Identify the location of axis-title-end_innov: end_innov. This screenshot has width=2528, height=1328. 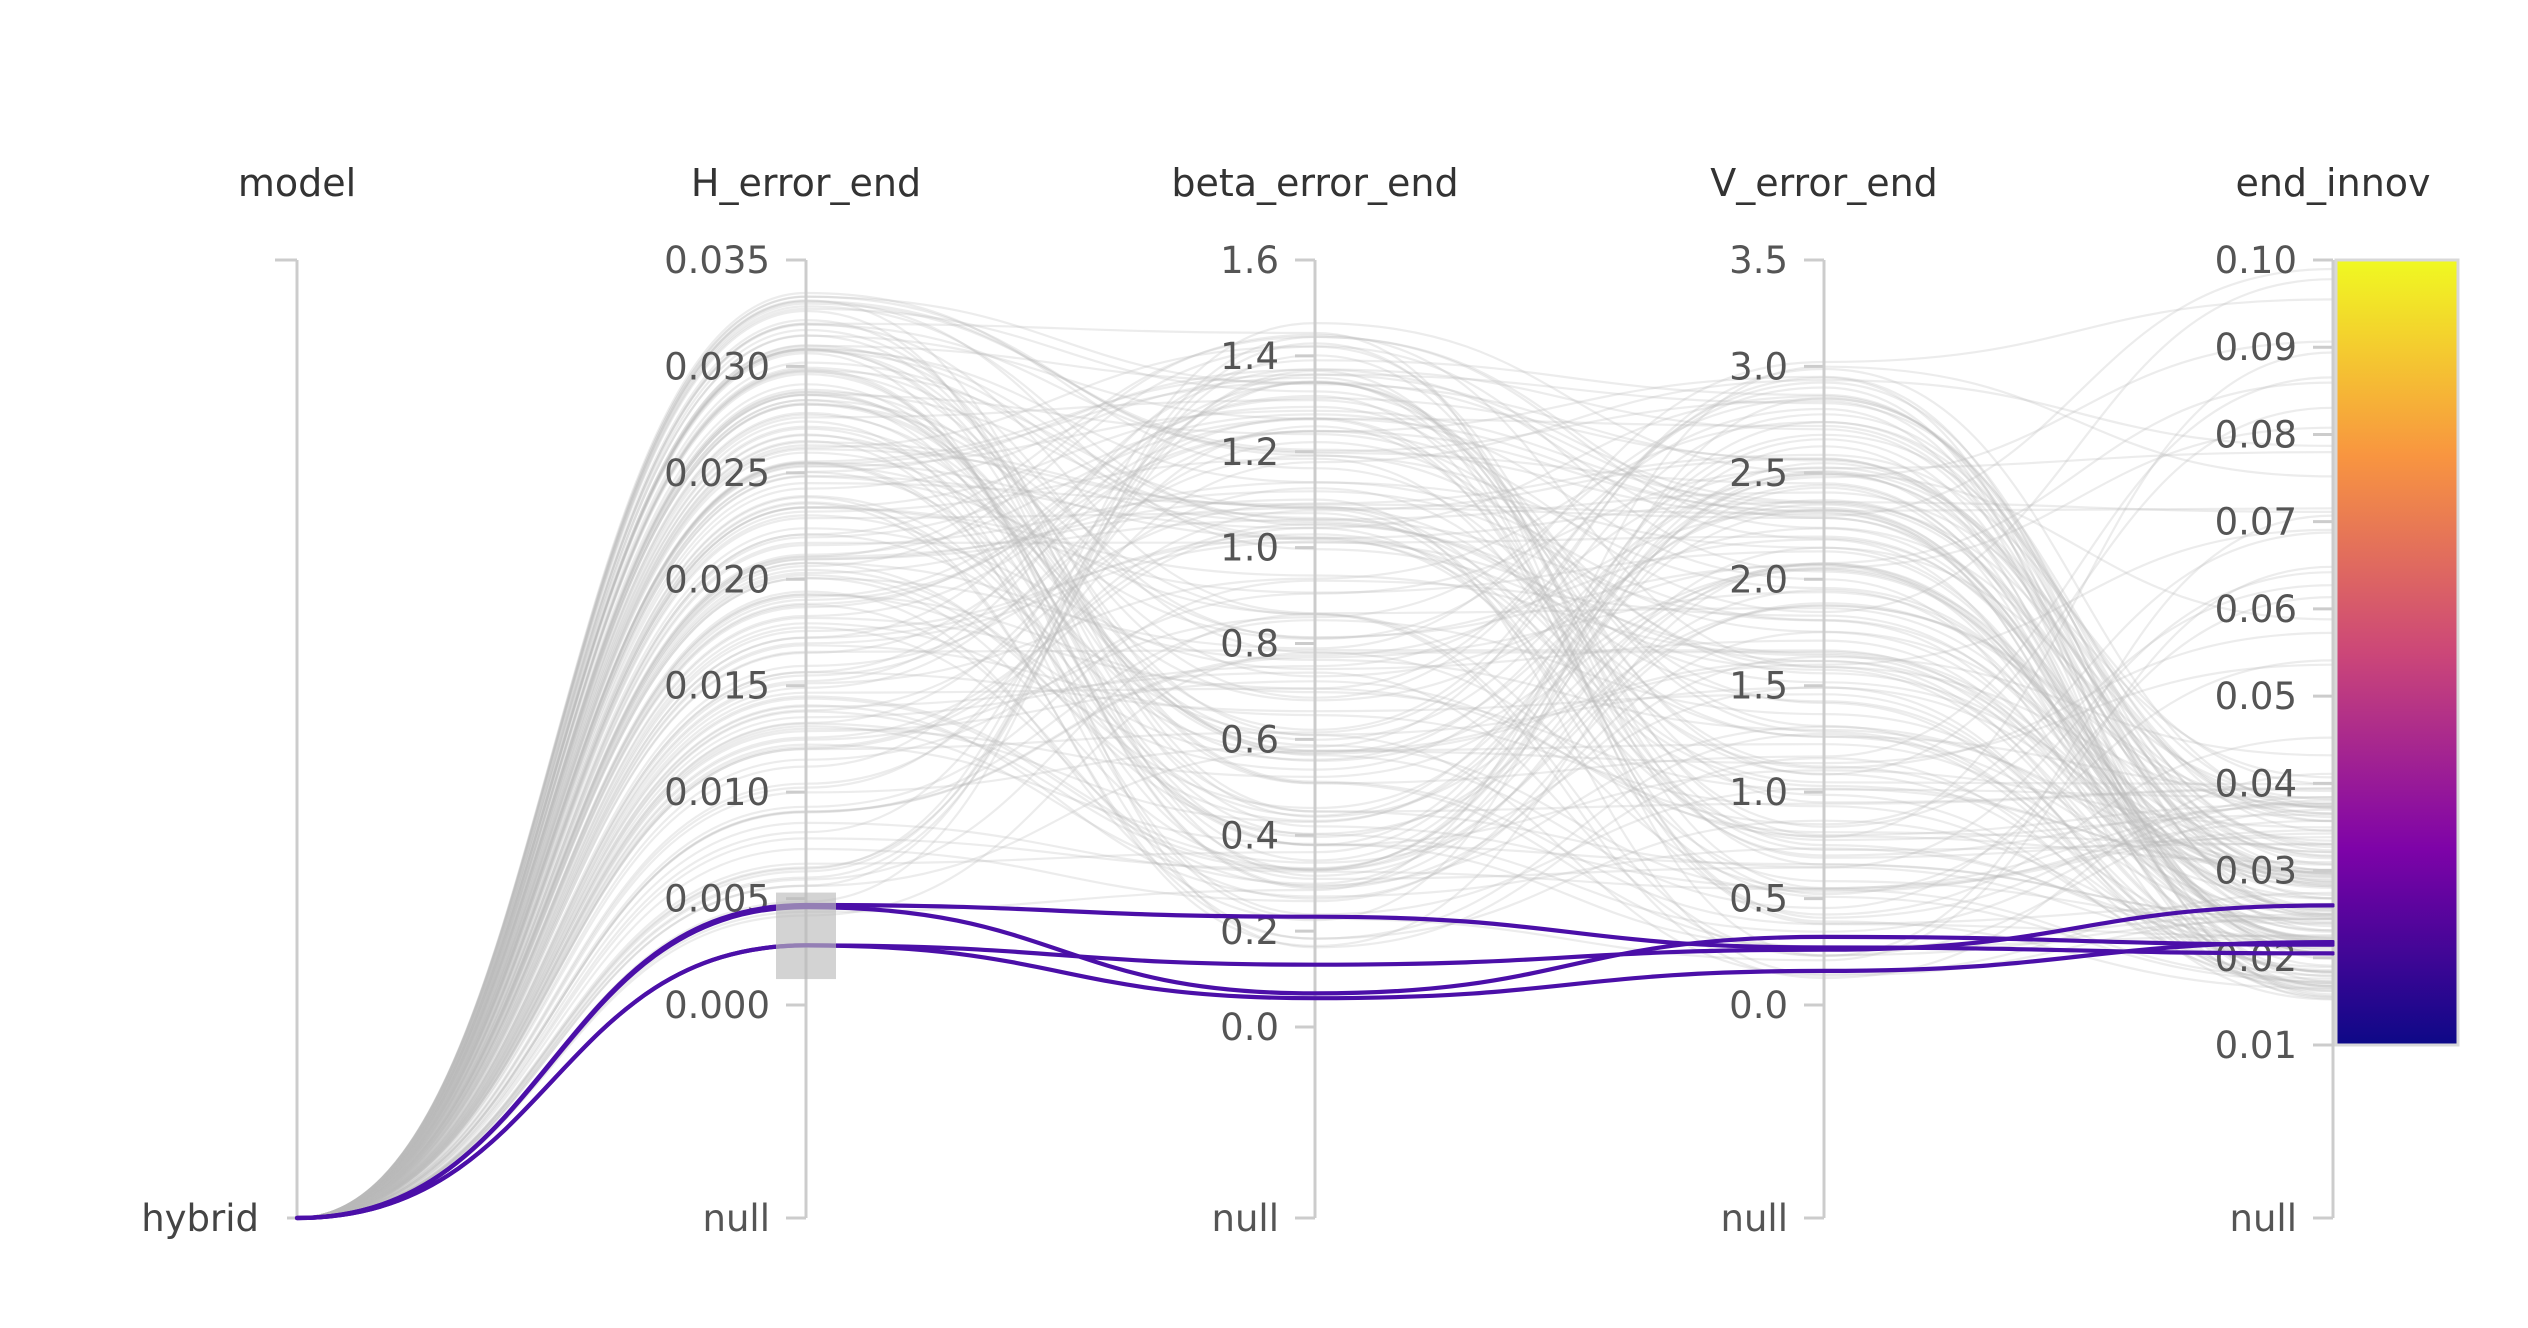
(2332, 183).